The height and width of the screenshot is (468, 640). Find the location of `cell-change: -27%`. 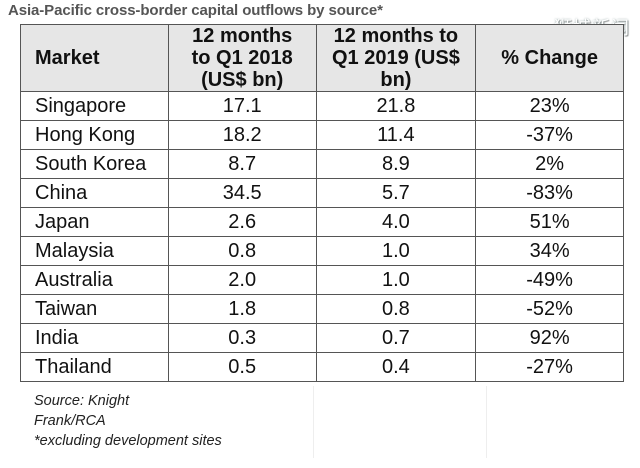

cell-change: -27% is located at coordinates (549, 367).